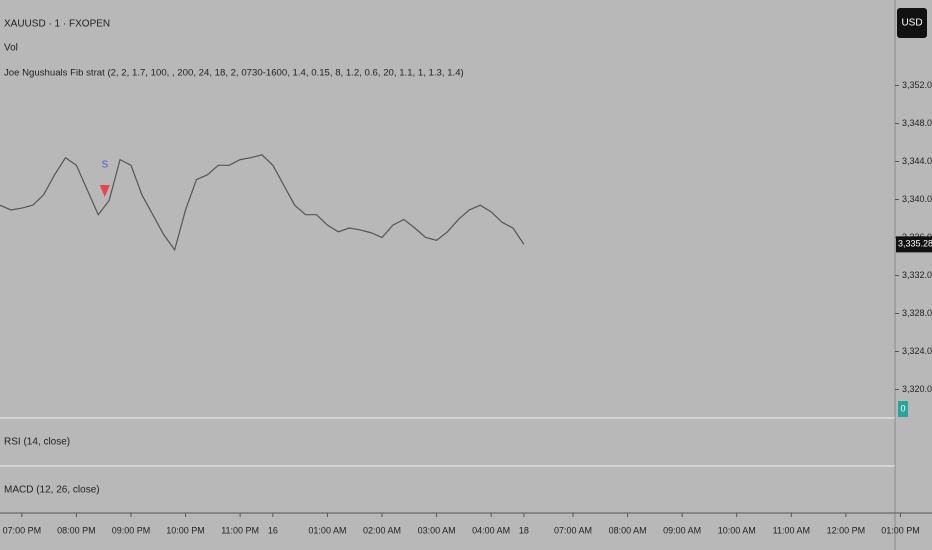  What do you see at coordinates (57, 24) in the screenshot?
I see `chart-title: XAUUSD · 1 · FXOPEN` at bounding box center [57, 24].